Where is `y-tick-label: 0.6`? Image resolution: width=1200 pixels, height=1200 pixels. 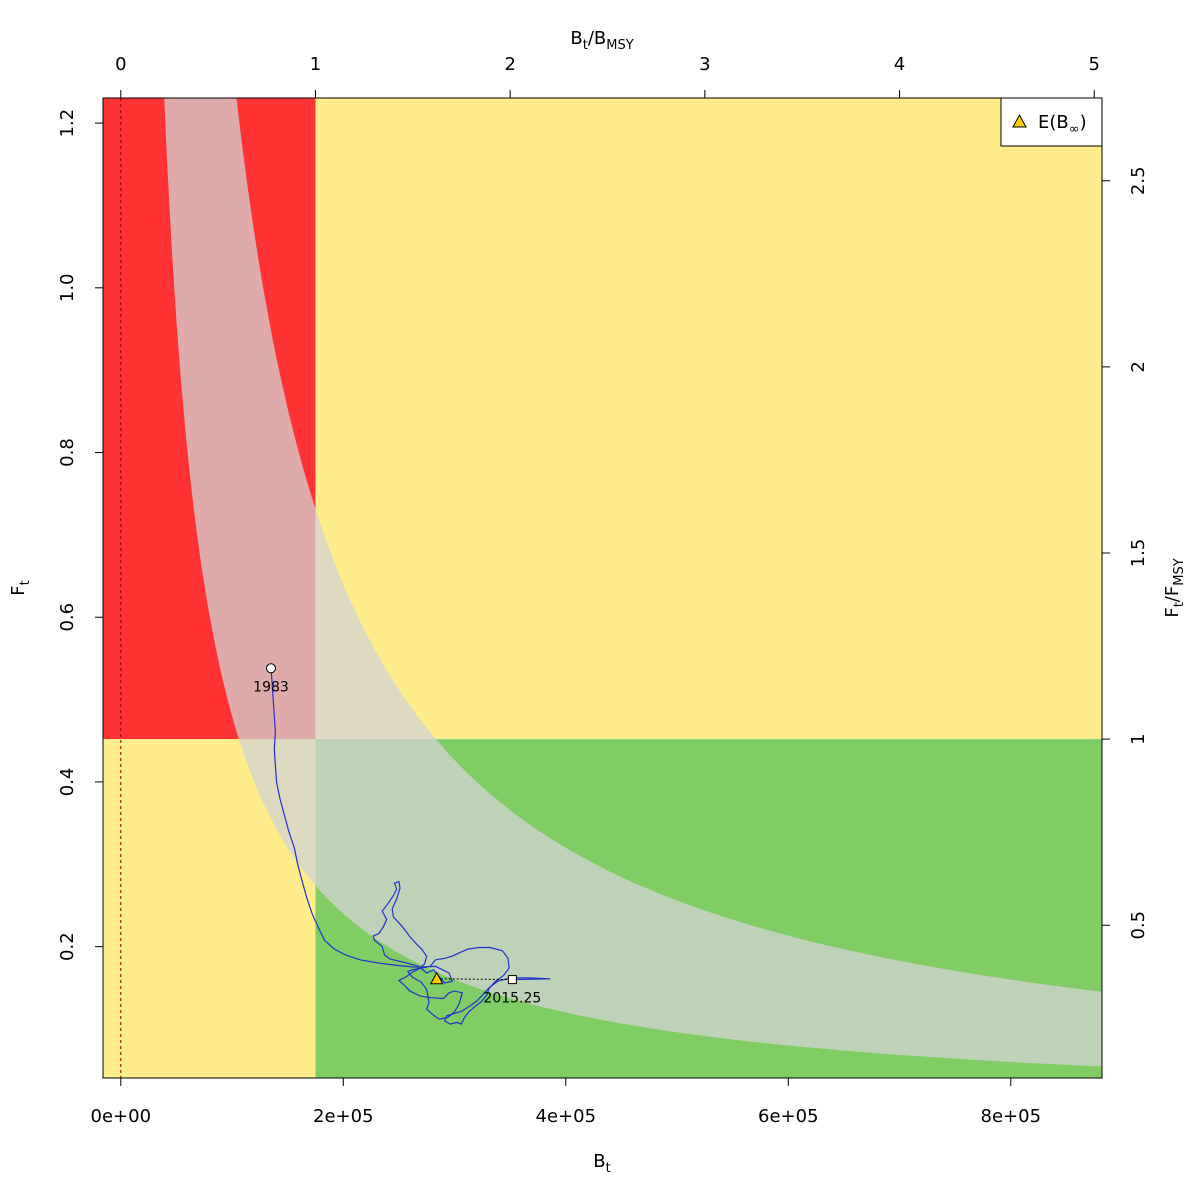 y-tick-label: 0.6 is located at coordinates (67, 617).